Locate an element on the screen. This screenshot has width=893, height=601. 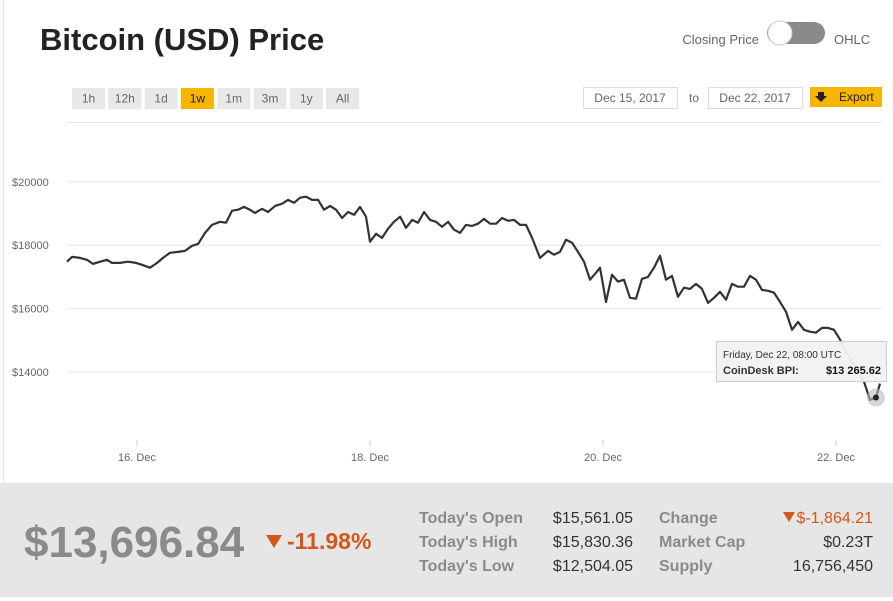
toggle-label: OHLC is located at coordinates (852, 39).